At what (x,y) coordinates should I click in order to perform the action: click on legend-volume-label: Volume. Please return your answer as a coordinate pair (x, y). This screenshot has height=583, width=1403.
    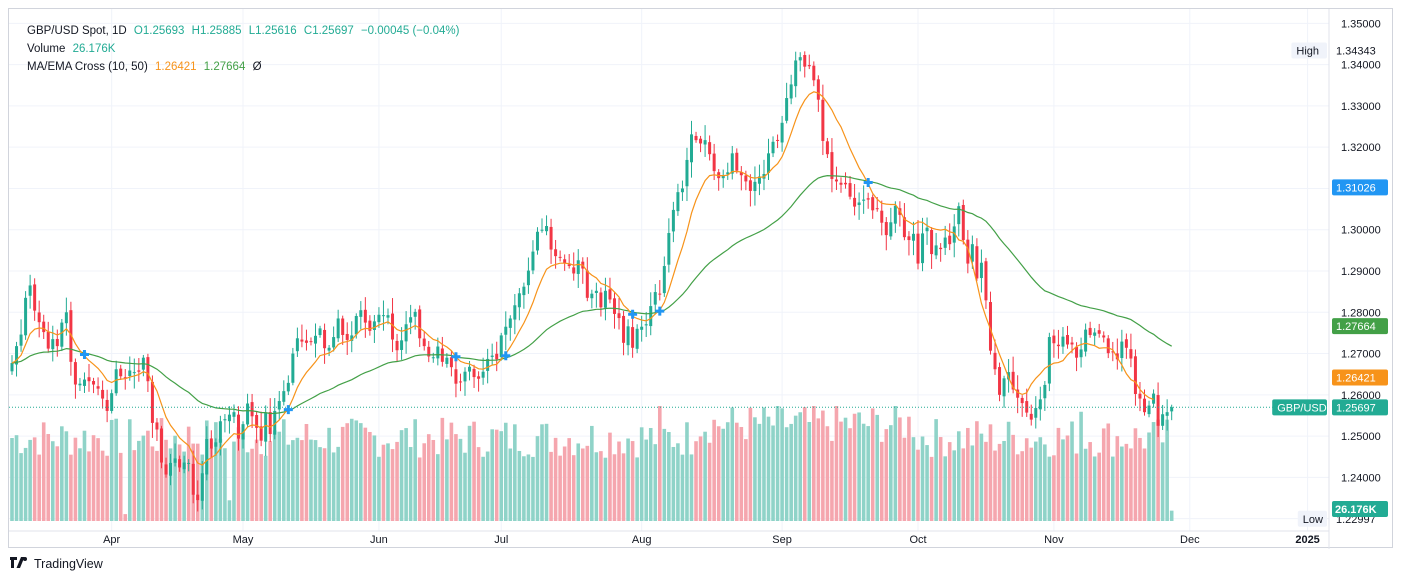
    Looking at the image, I should click on (46, 49).